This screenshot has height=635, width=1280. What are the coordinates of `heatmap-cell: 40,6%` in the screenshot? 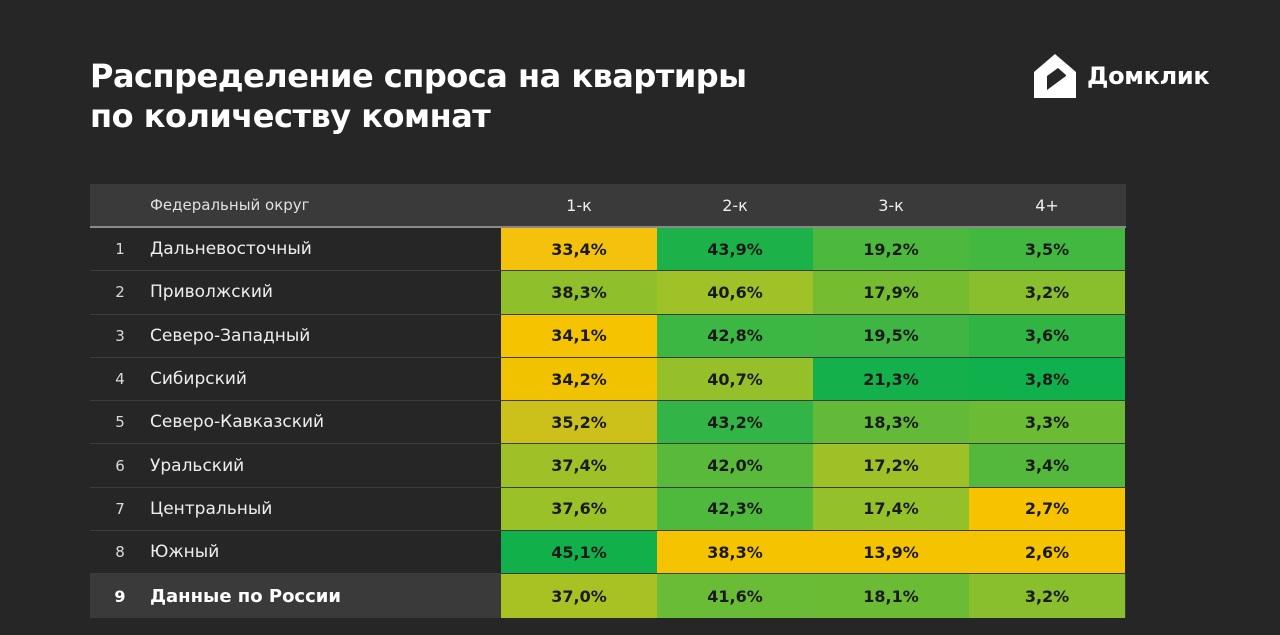 It's located at (735, 292).